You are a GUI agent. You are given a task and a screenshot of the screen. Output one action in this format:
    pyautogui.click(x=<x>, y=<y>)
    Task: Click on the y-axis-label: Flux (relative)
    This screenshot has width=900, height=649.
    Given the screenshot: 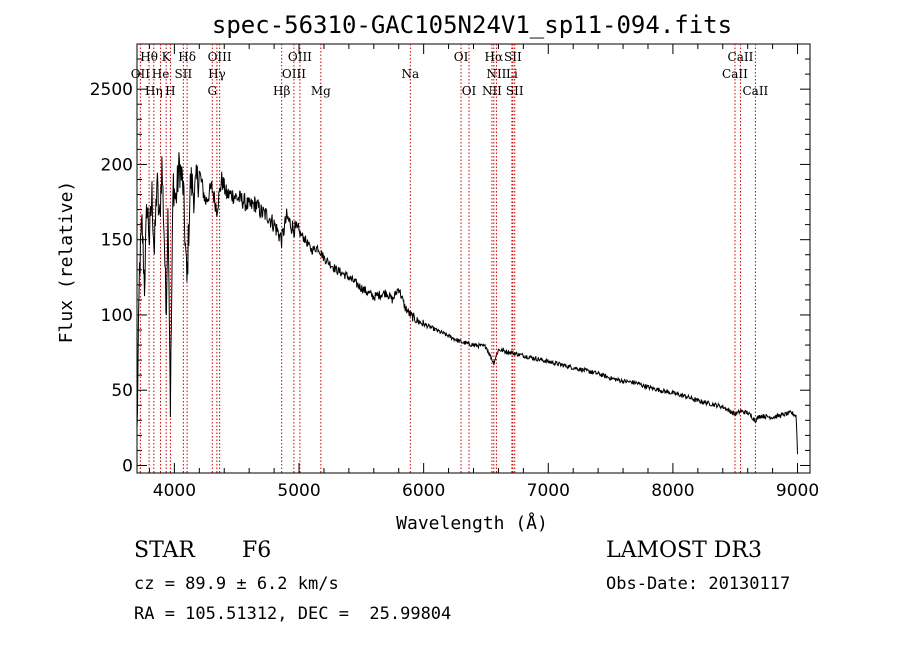 What is the action you would take?
    pyautogui.click(x=66, y=262)
    